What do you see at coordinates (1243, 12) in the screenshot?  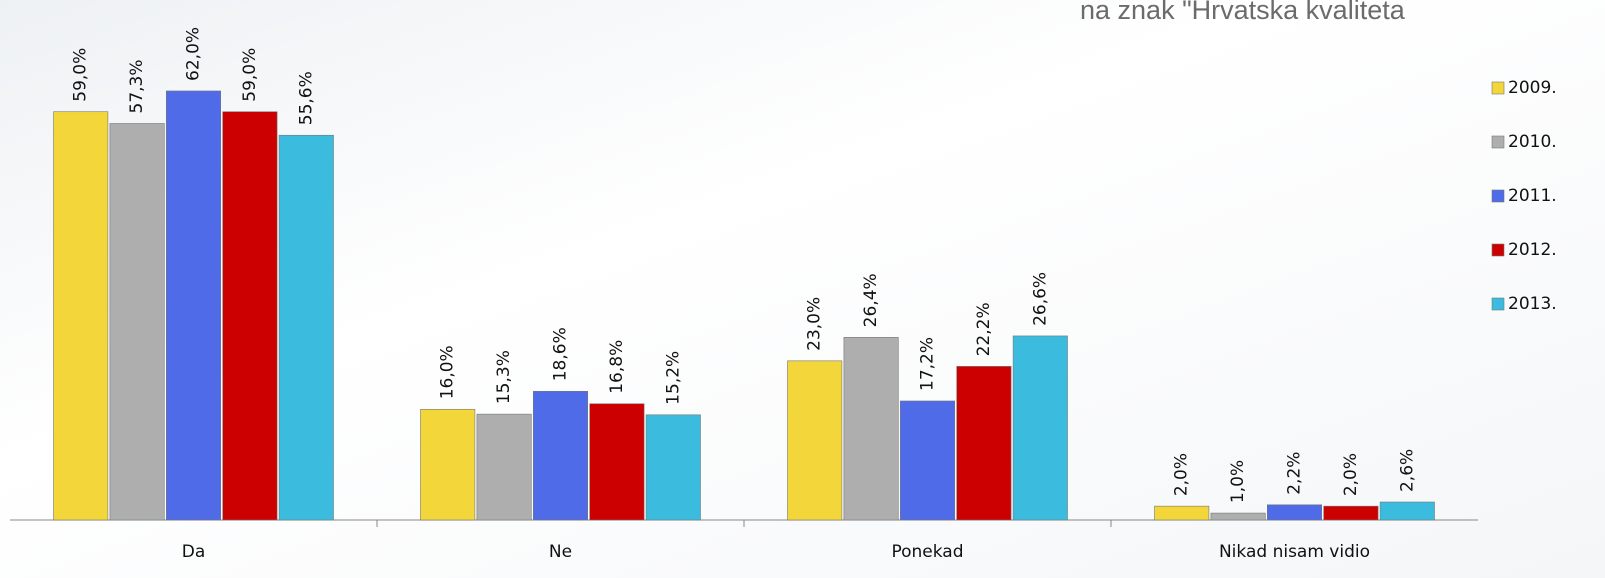 I see `chart-title: na znak "Hrvatska kvaliteta` at bounding box center [1243, 12].